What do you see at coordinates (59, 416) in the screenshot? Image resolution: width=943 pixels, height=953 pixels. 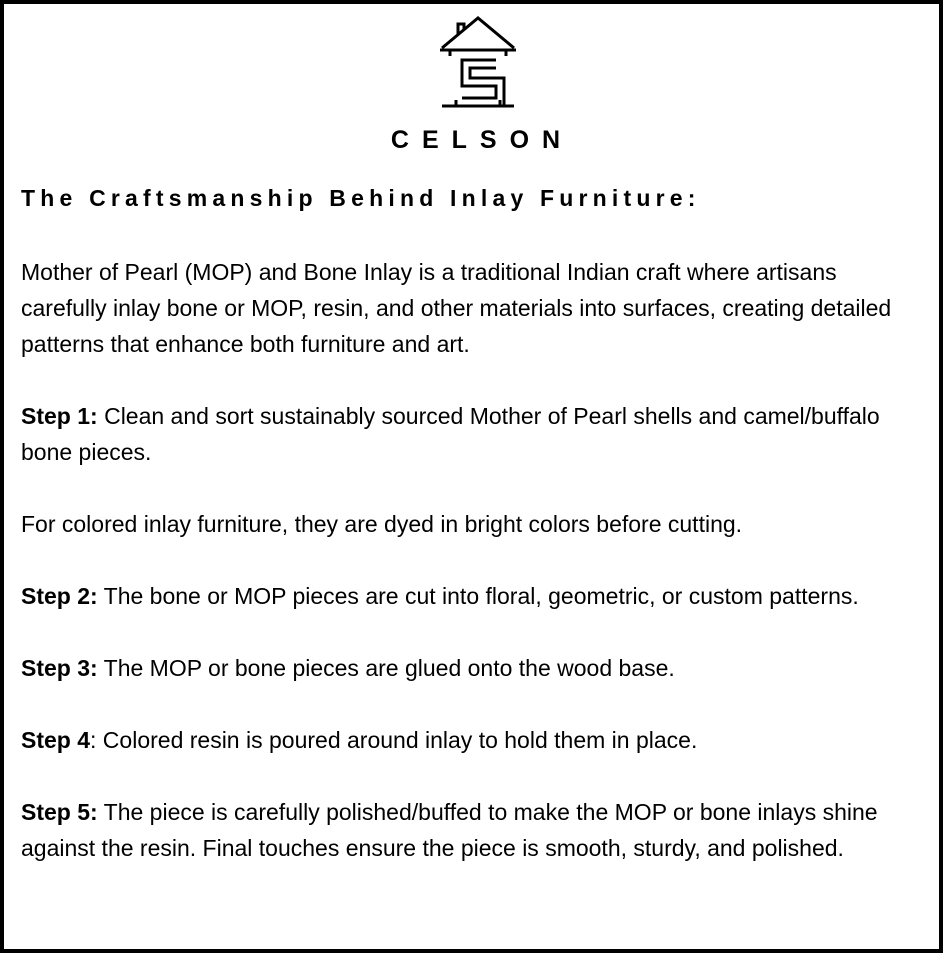 I see `step-label: Step 1:` at bounding box center [59, 416].